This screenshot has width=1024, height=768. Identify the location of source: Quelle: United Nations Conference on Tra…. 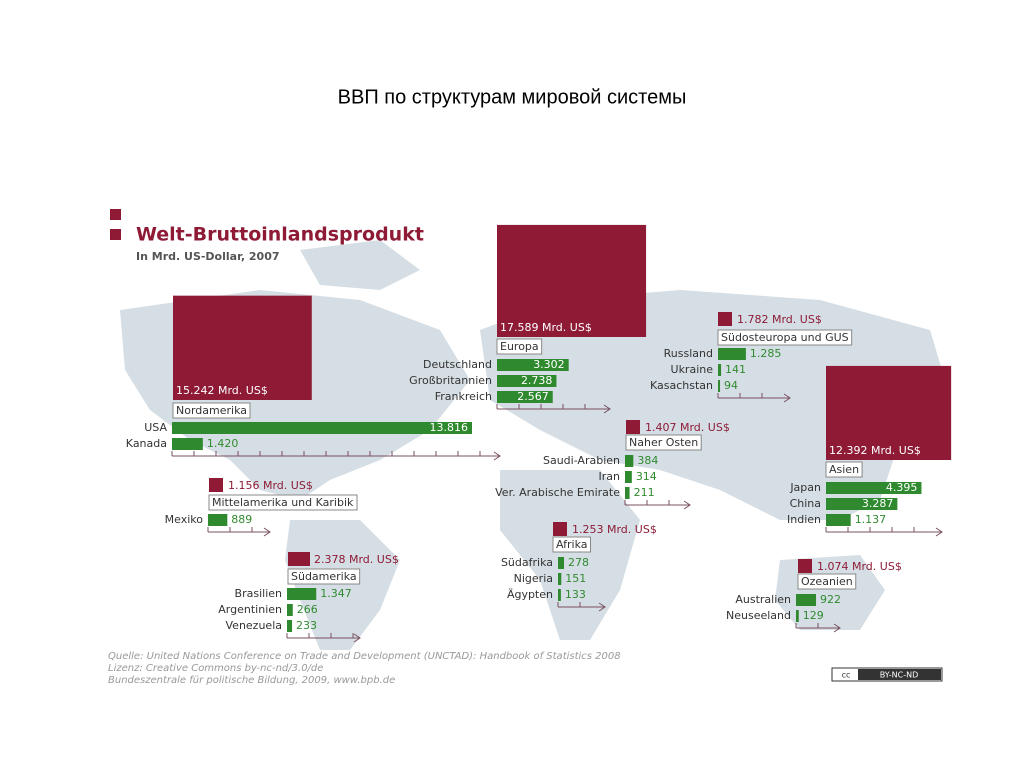
(364, 668).